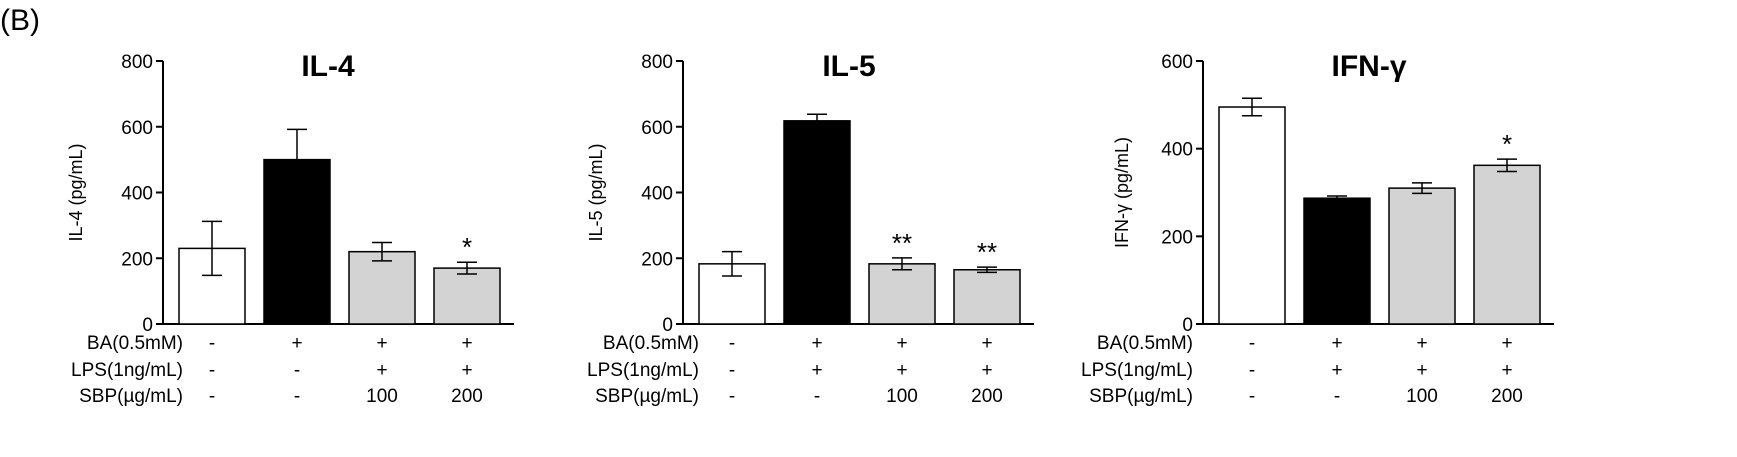 The image size is (1737, 457). Describe the element at coordinates (596, 192) in the screenshot. I see `y-axis-label: IL-5 (pg/mL)` at that location.